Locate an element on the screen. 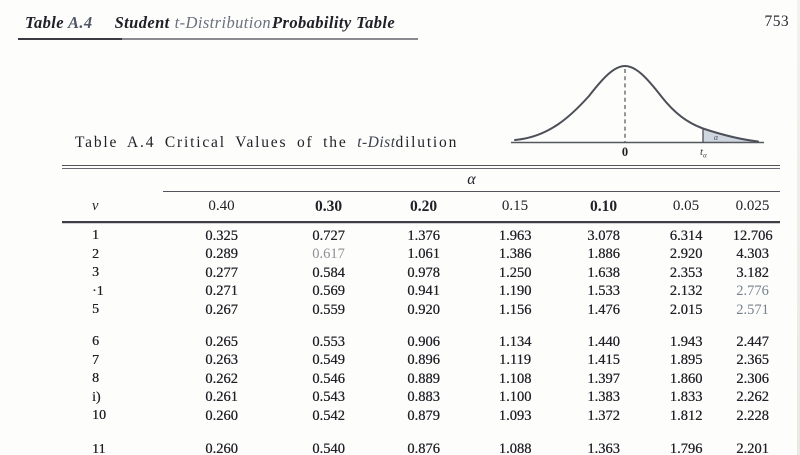 The height and width of the screenshot is (455, 800). t-value-cell: 0.727 is located at coordinates (328, 235).